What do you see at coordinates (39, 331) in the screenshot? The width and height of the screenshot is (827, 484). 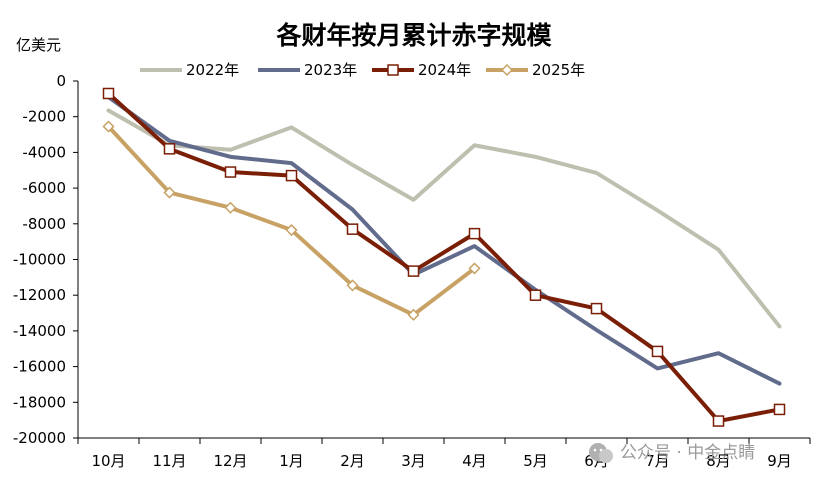 I see `y-tick-label: -14000` at bounding box center [39, 331].